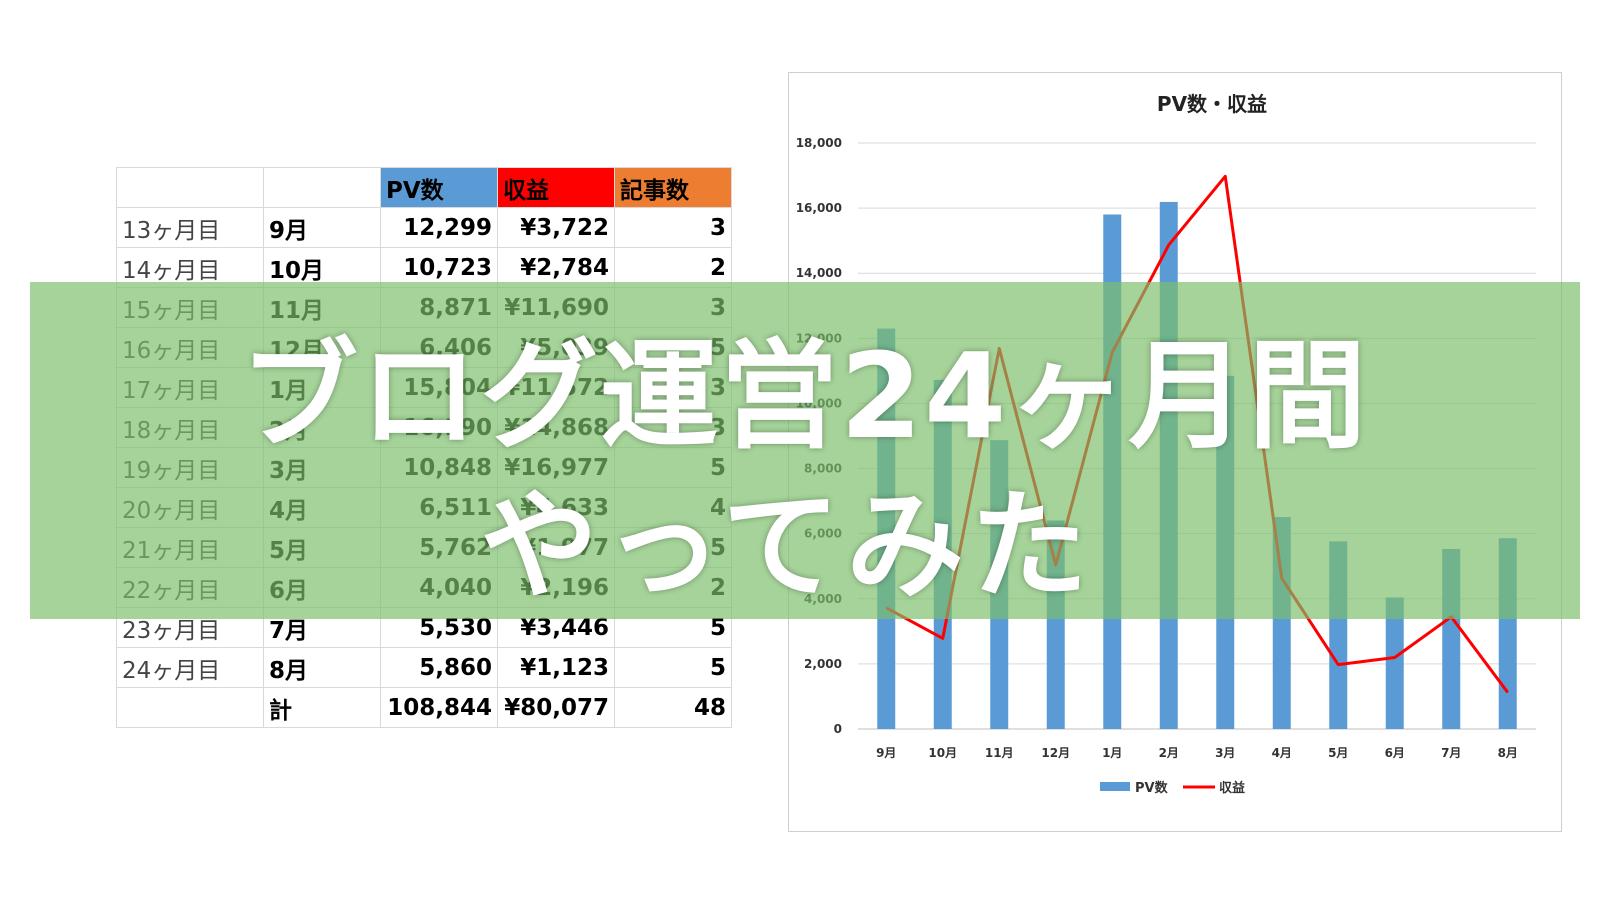 The image size is (1600, 900). I want to click on row-period, so click(190, 707).